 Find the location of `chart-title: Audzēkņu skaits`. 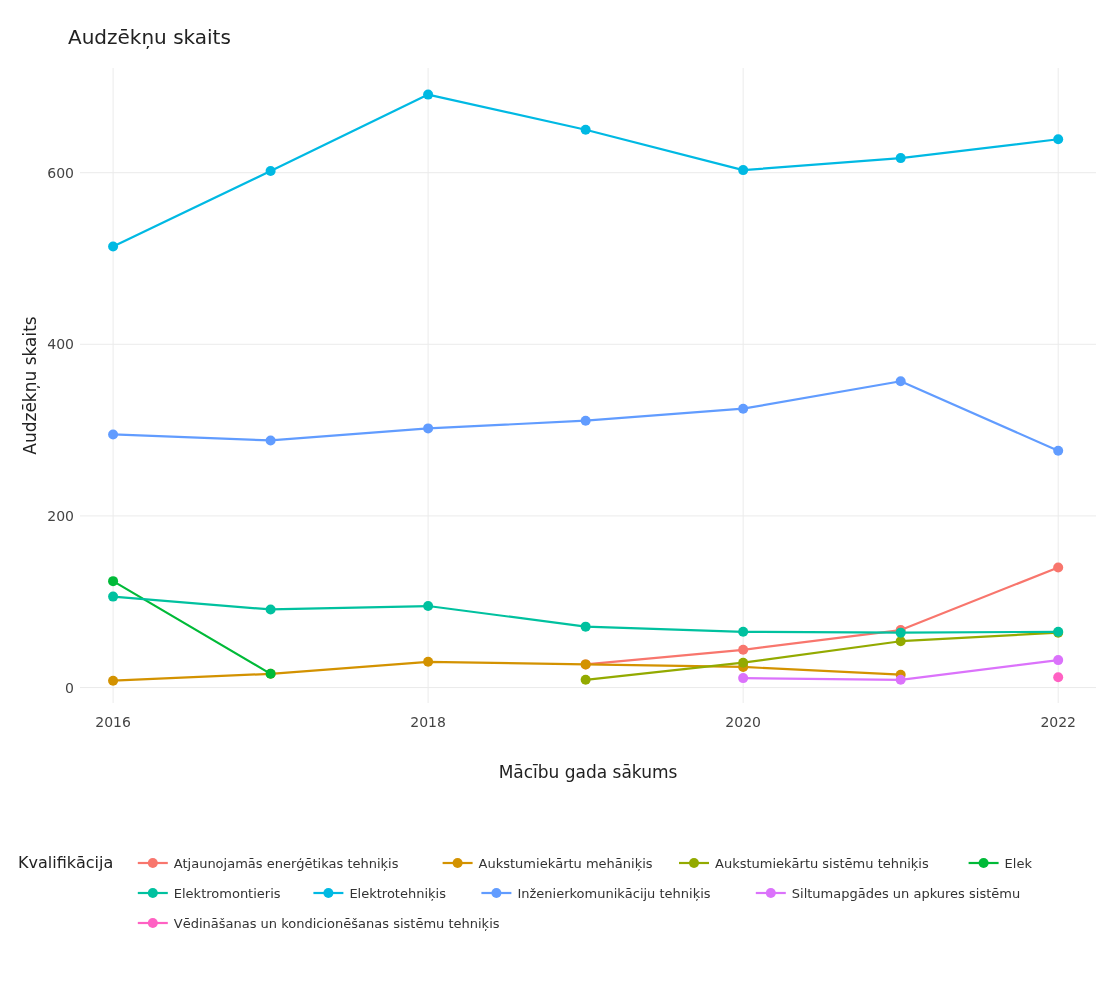

chart-title: Audzēkņu skaits is located at coordinates (149, 37).